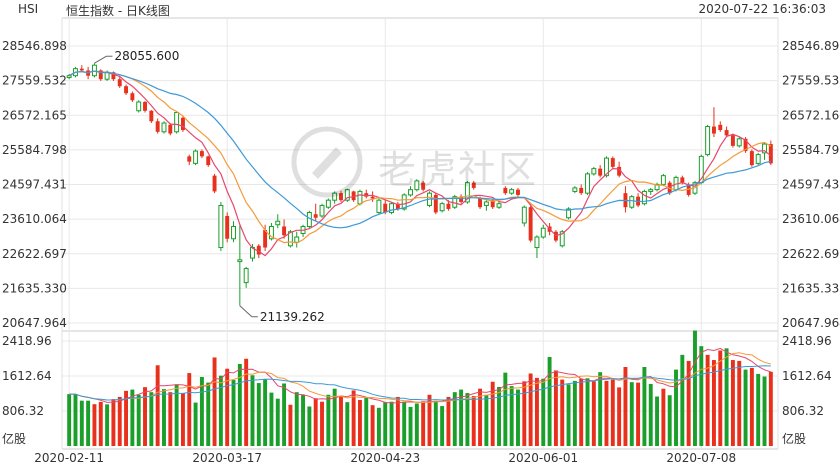 The width and height of the screenshot is (840, 470). I want to click on x-tick-label: 2020-02-11, so click(69, 458).